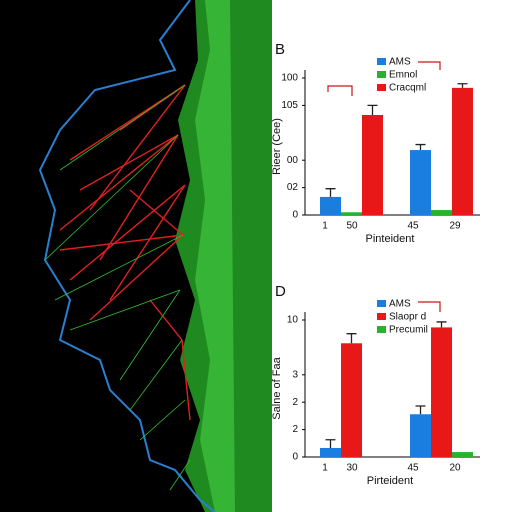 The height and width of the screenshot is (512, 512). I want to click on panel-label: D, so click(280, 291).